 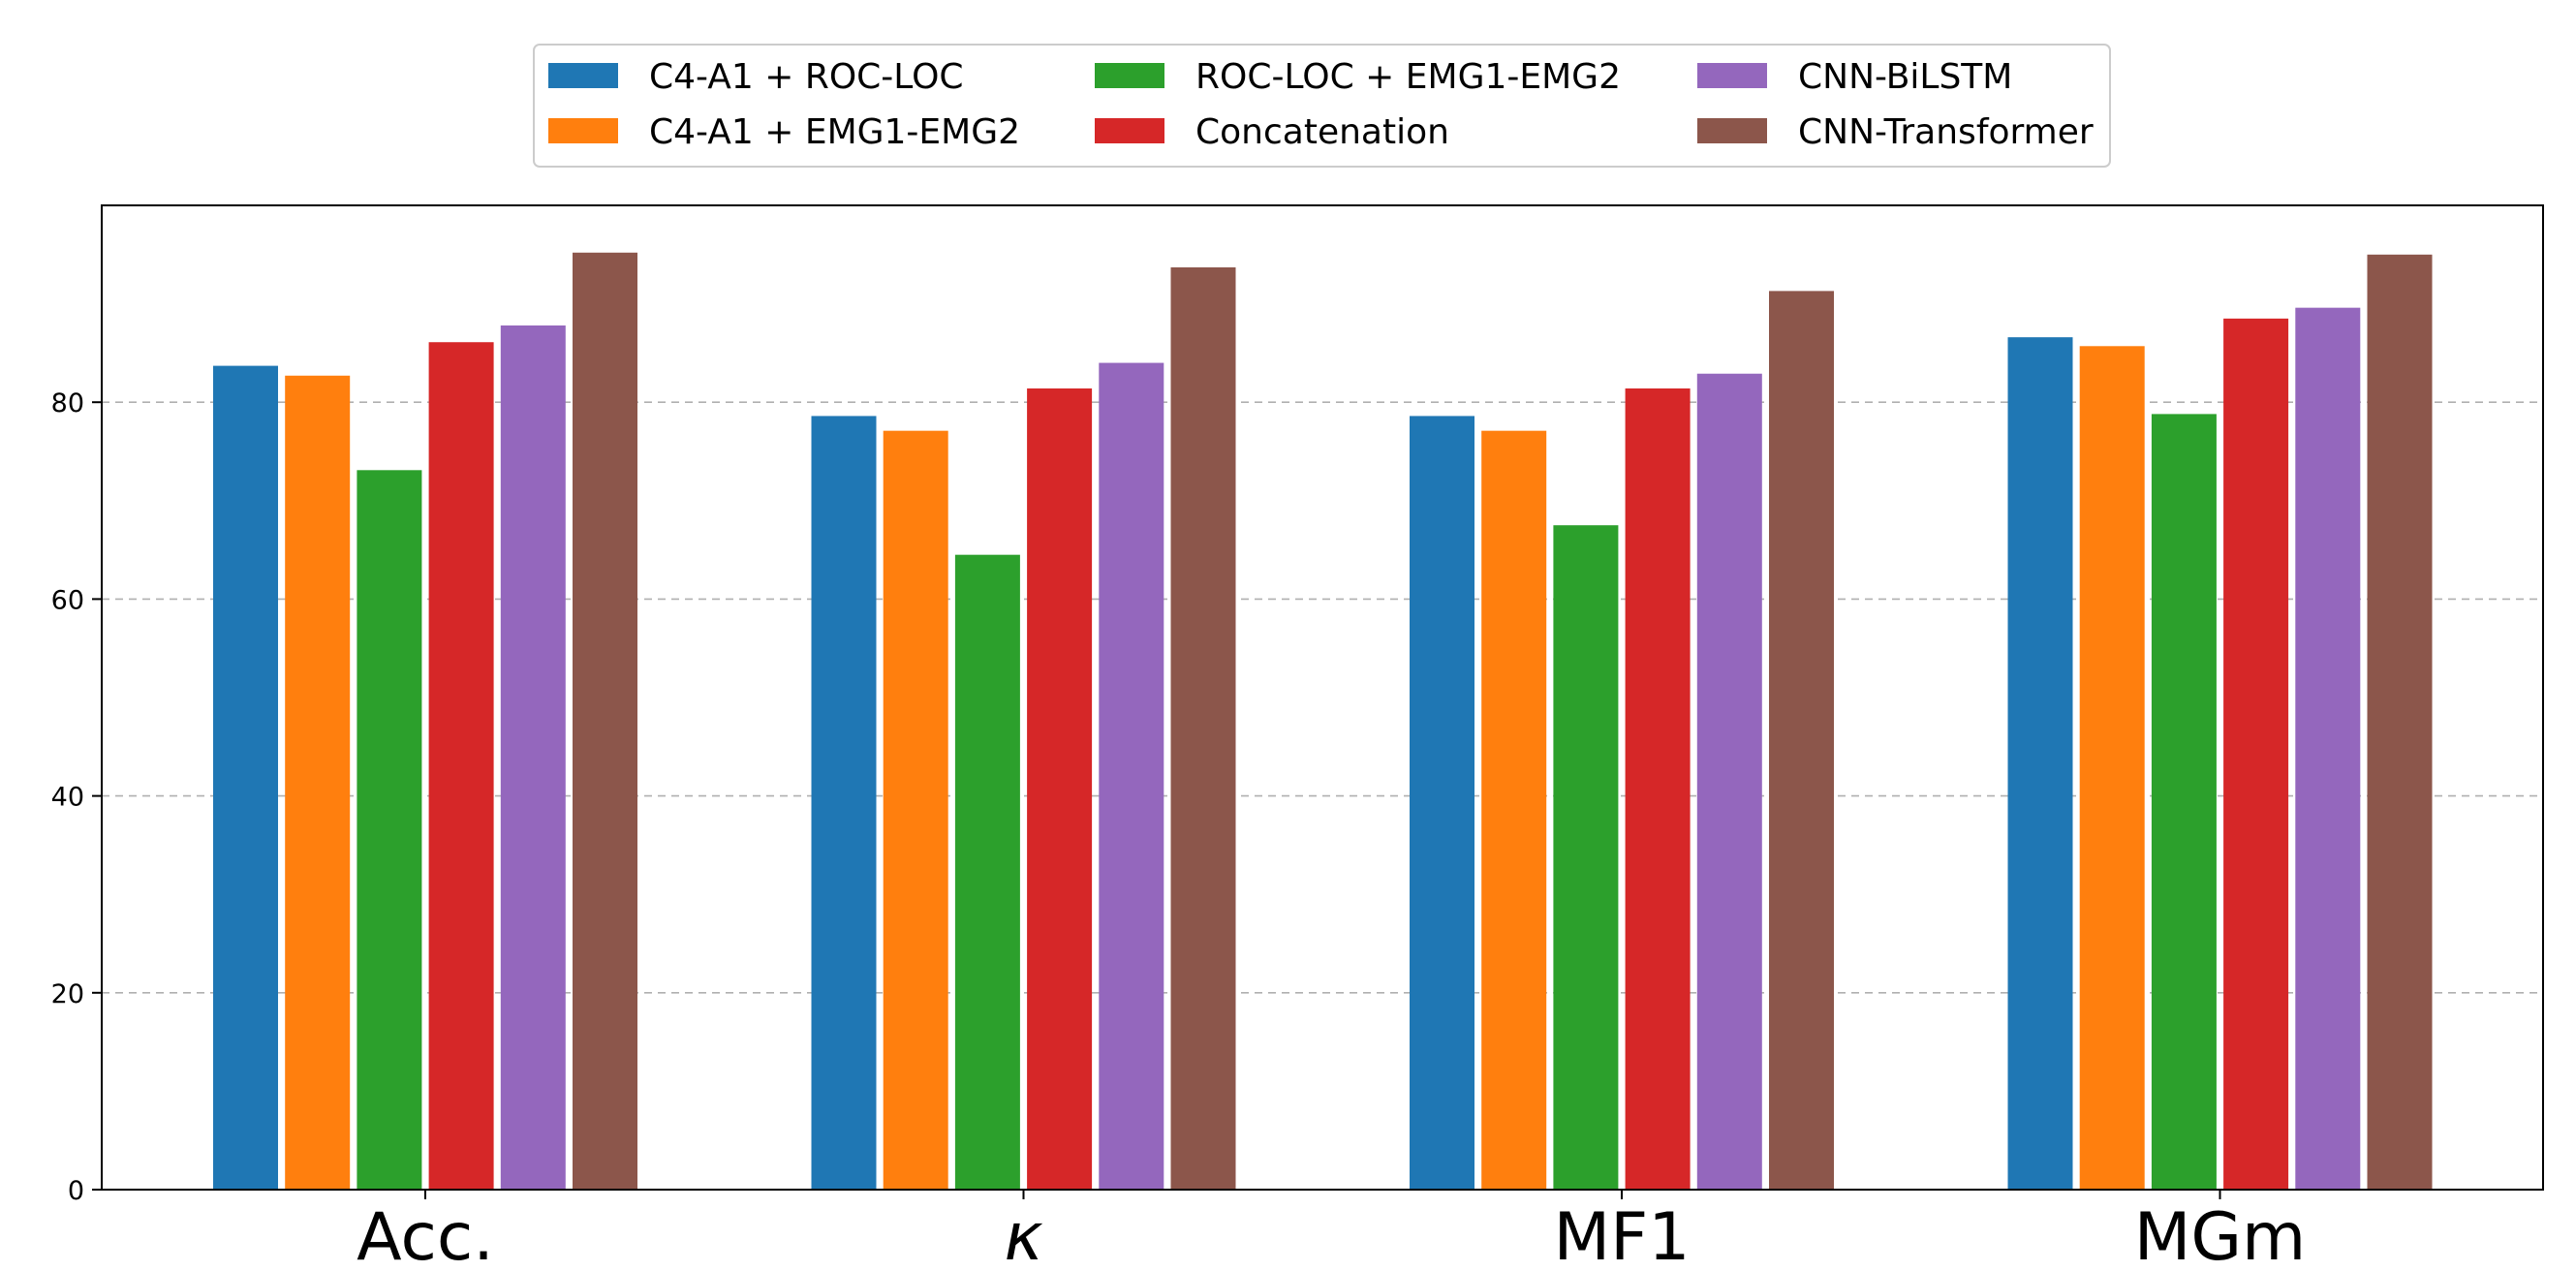 What do you see at coordinates (834, 132) in the screenshot?
I see `legend-label-1: C4-A1 + EMG1-EMG2` at bounding box center [834, 132].